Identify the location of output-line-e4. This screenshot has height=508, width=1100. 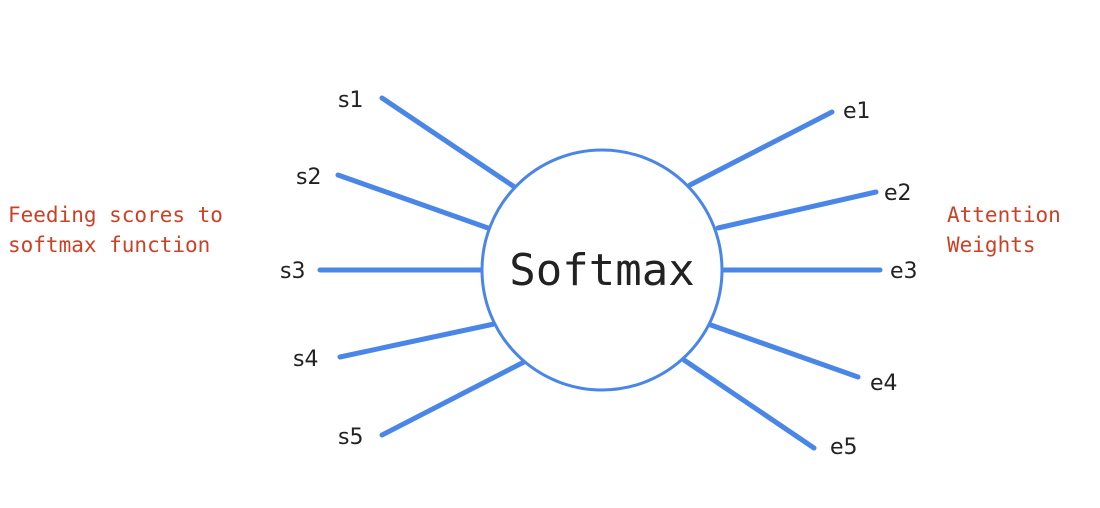
(783, 350).